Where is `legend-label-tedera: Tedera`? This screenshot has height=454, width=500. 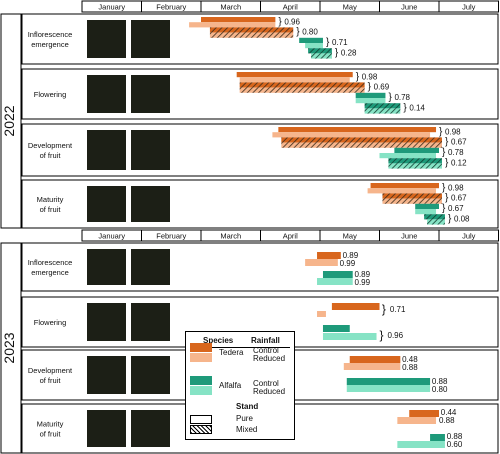
legend-label-tedera: Tedera is located at coordinates (231, 352).